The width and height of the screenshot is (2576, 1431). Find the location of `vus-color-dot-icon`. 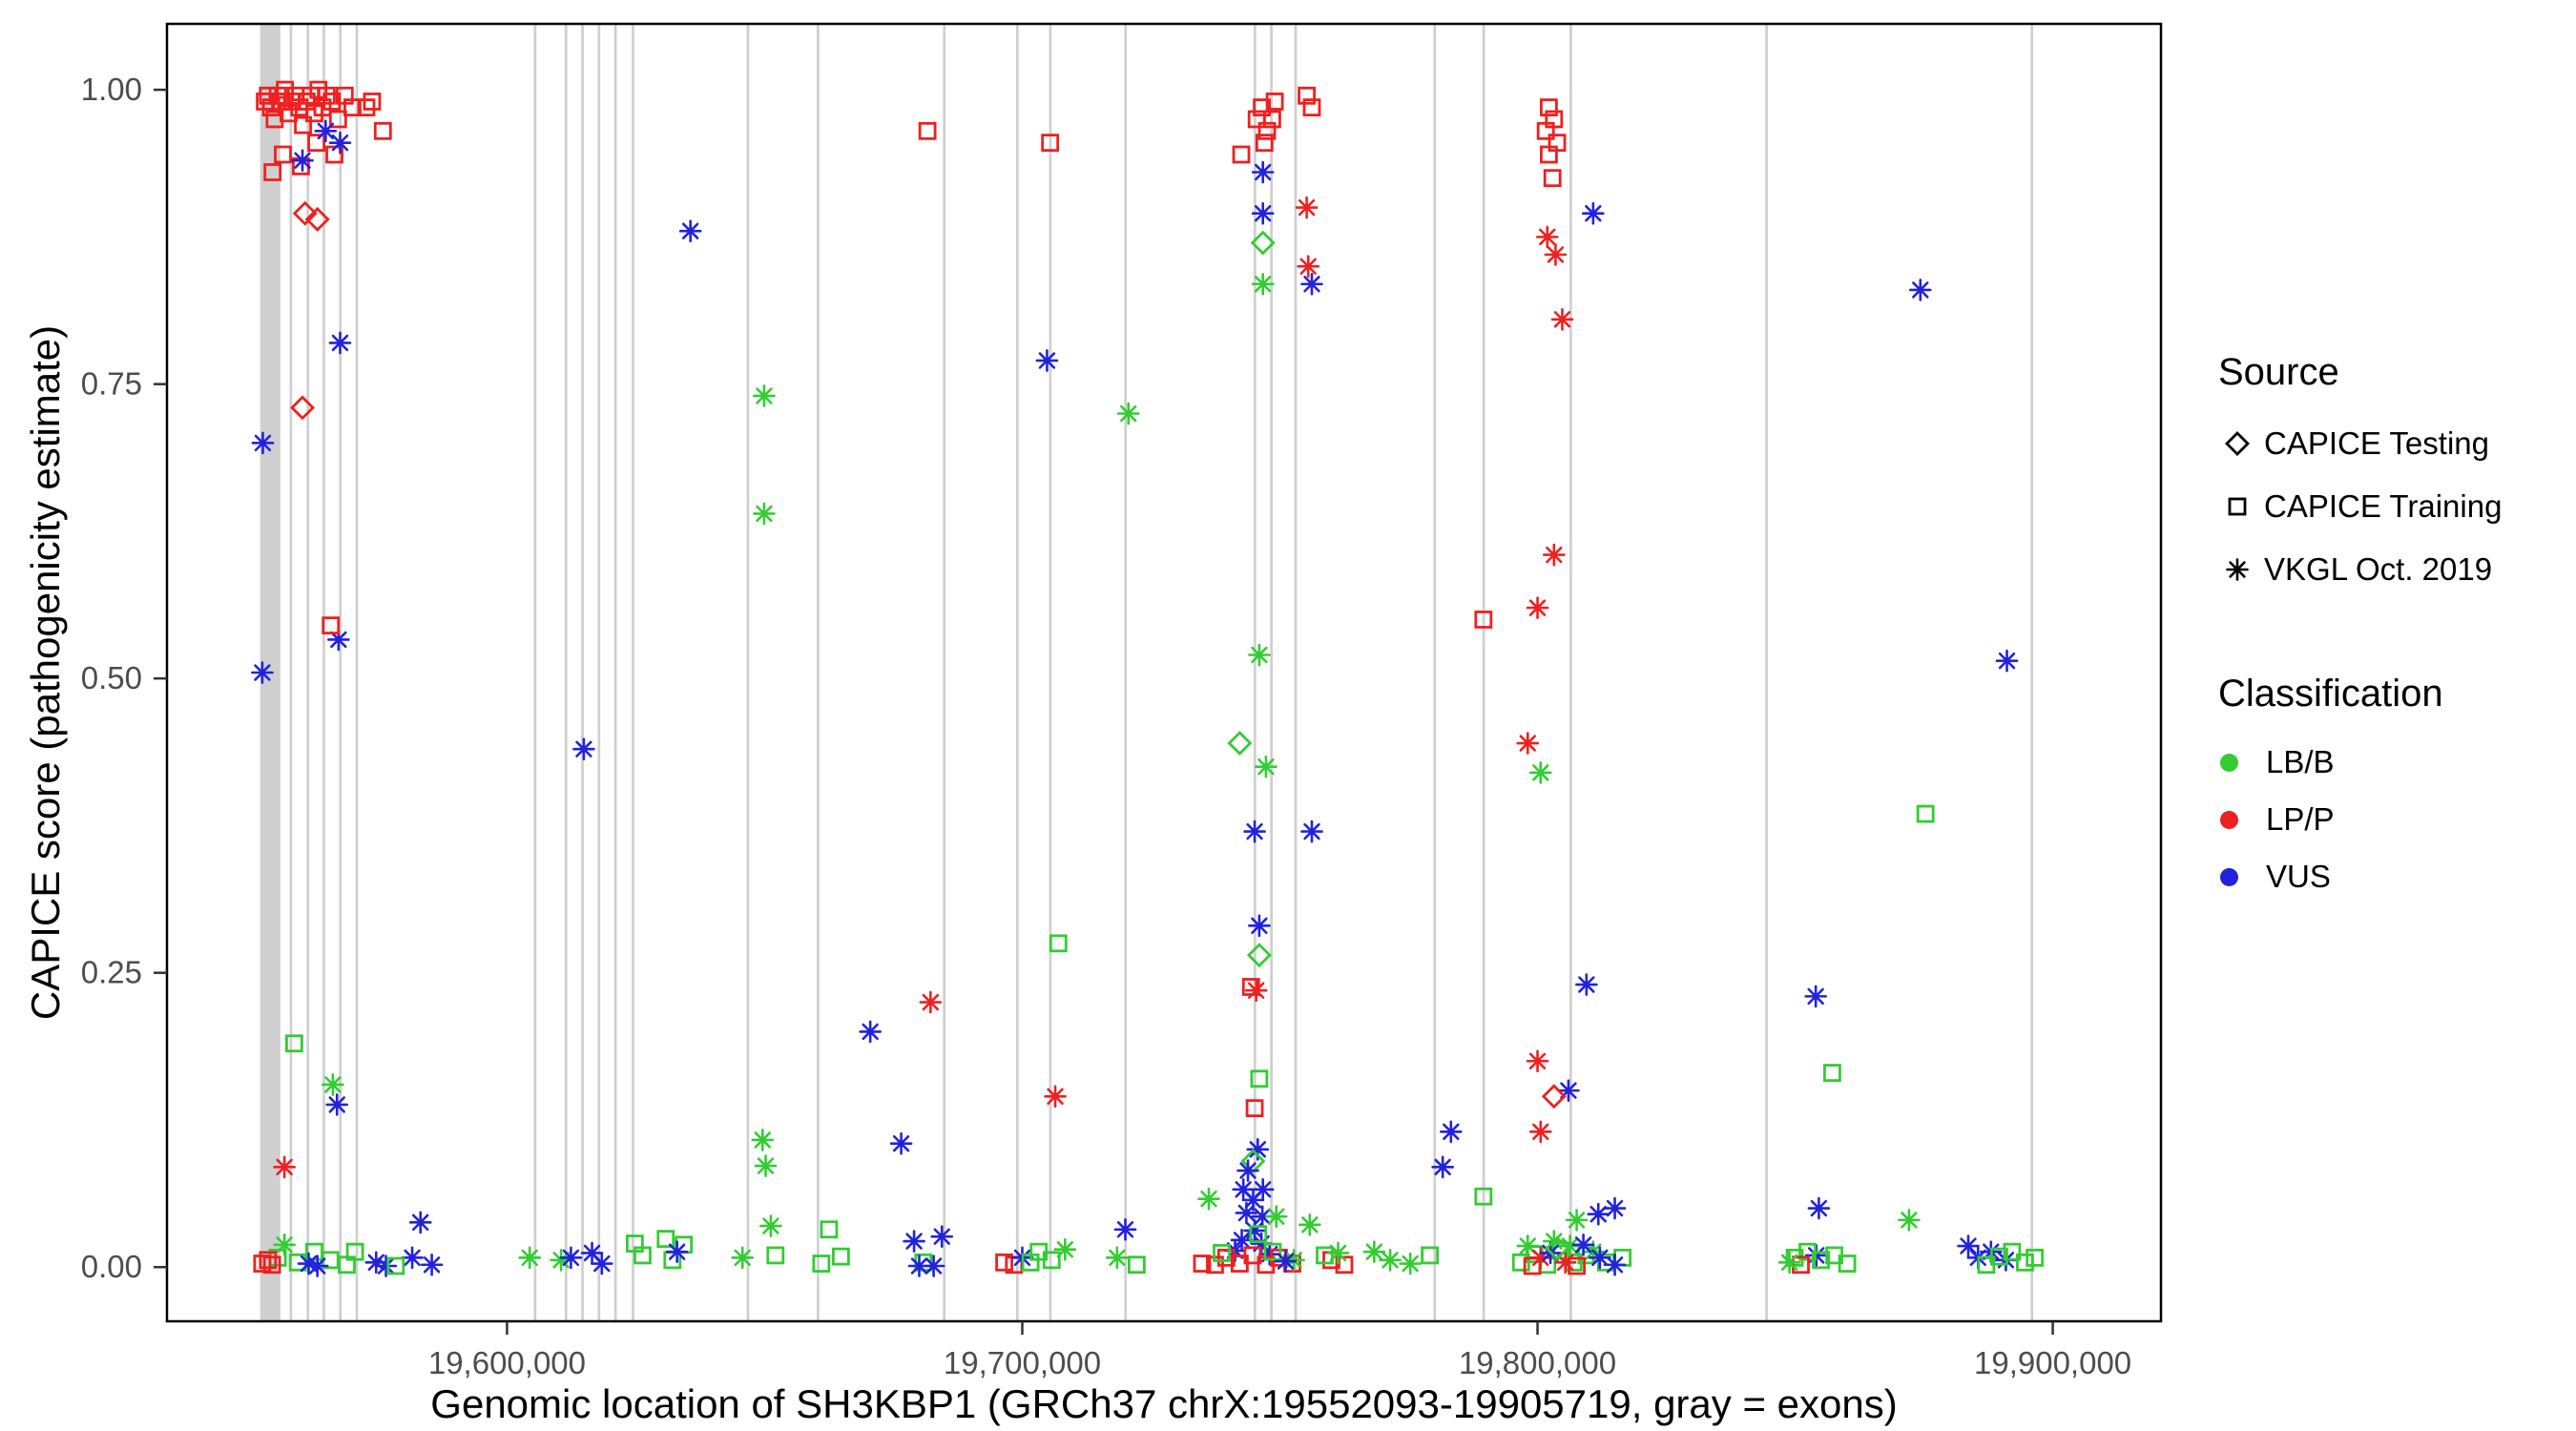

vus-color-dot-icon is located at coordinates (2229, 876).